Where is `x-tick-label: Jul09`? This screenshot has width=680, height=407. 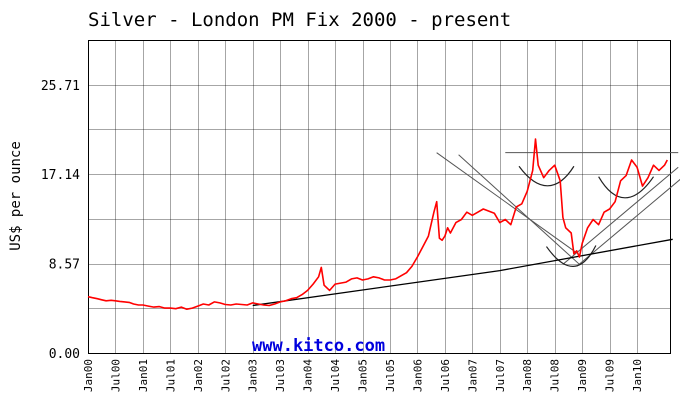 x-tick-label: Jul09 is located at coordinates (610, 375).